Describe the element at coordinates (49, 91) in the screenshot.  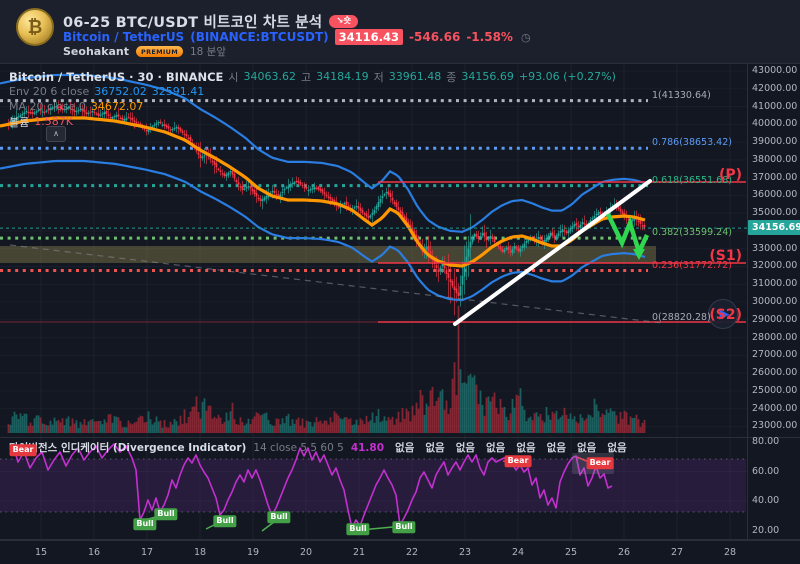
I see `env-name: Env 20 6 close` at that location.